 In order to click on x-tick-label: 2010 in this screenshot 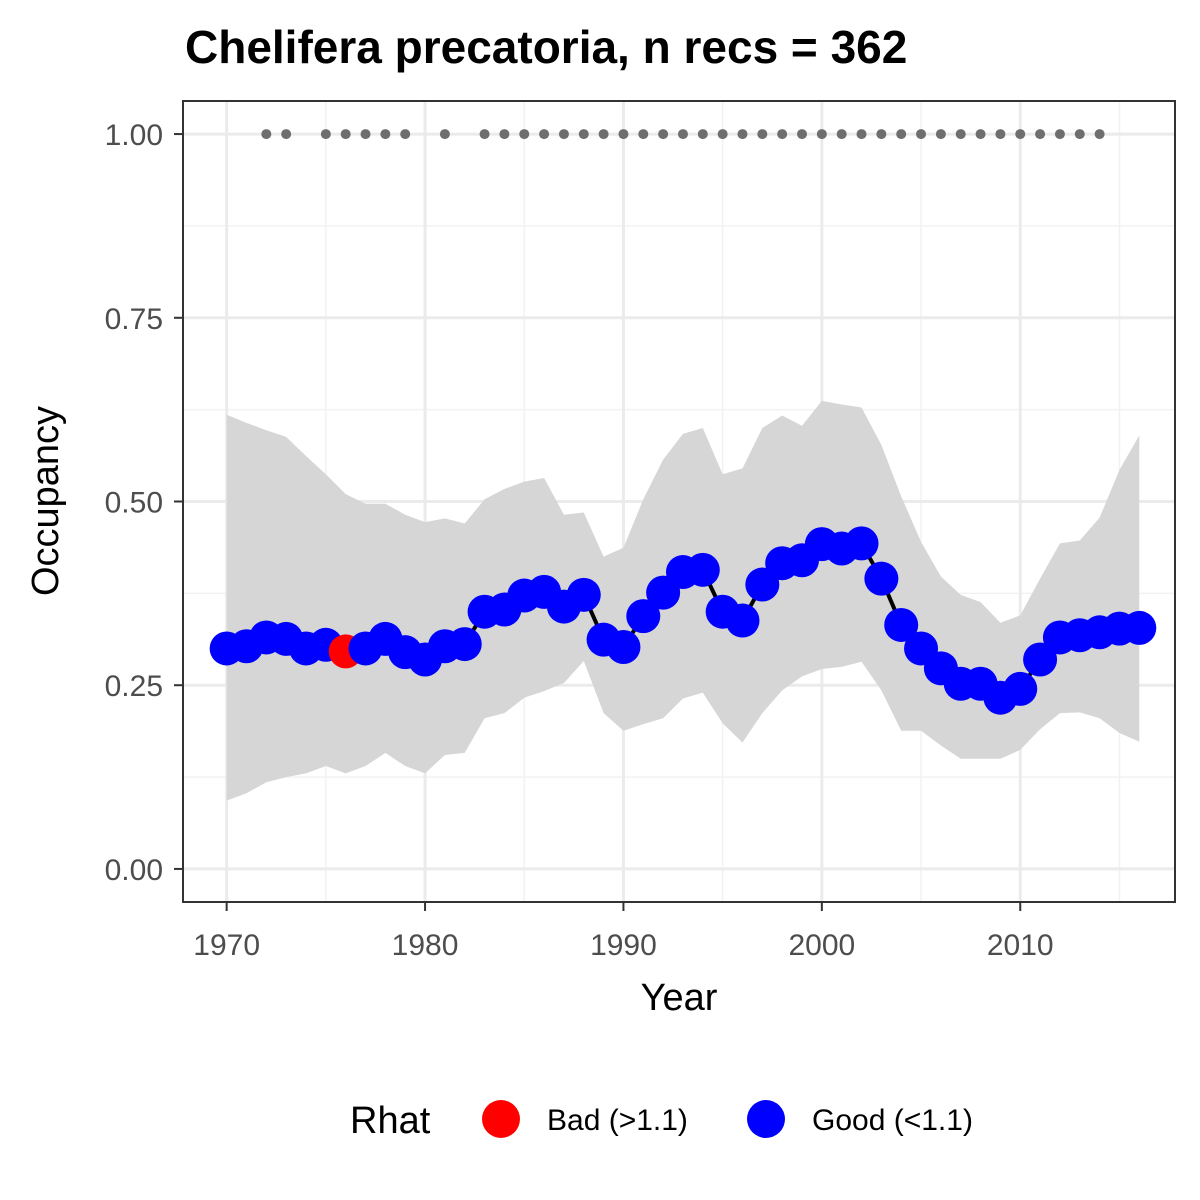, I will do `click(1020, 945)`.